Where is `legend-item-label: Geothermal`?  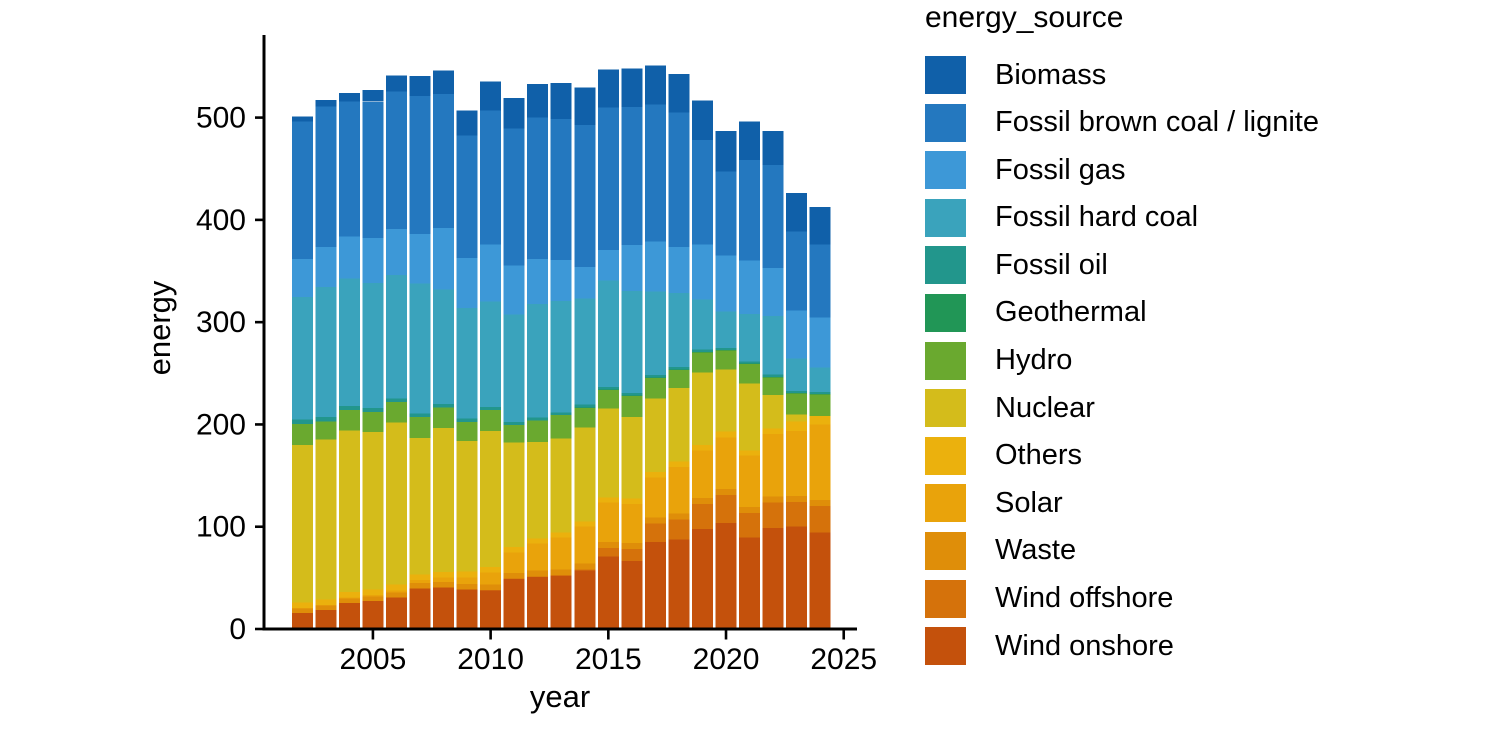 legend-item-label: Geothermal is located at coordinates (1071, 312).